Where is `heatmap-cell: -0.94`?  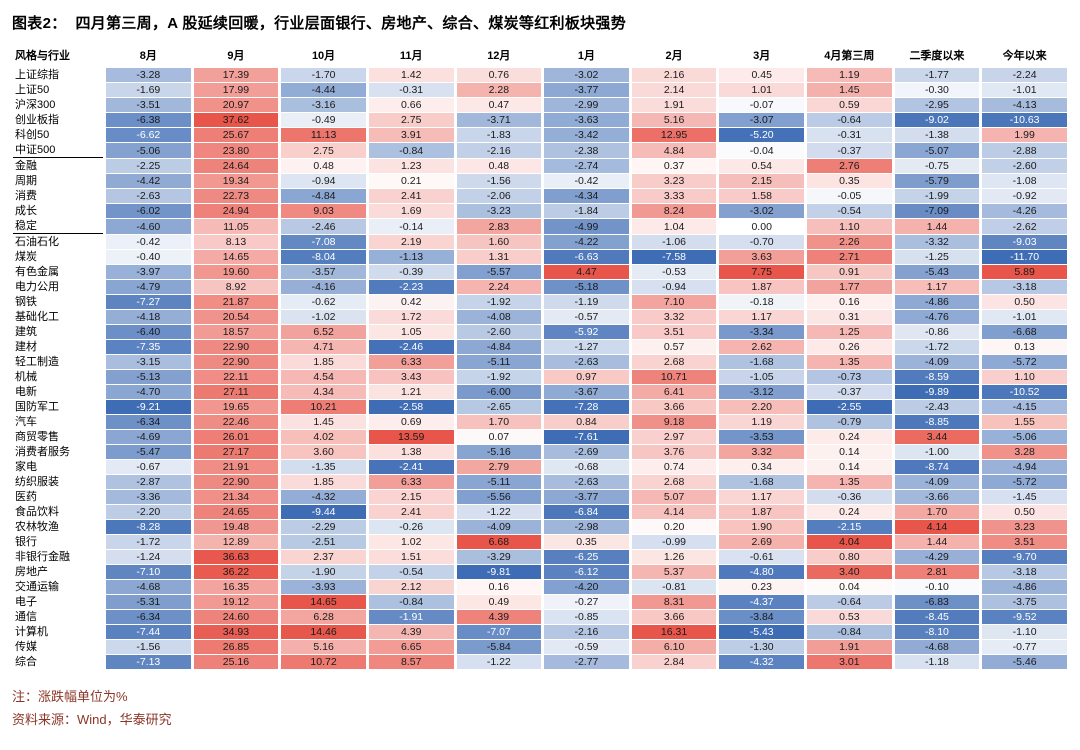 heatmap-cell: -0.94 is located at coordinates (674, 287).